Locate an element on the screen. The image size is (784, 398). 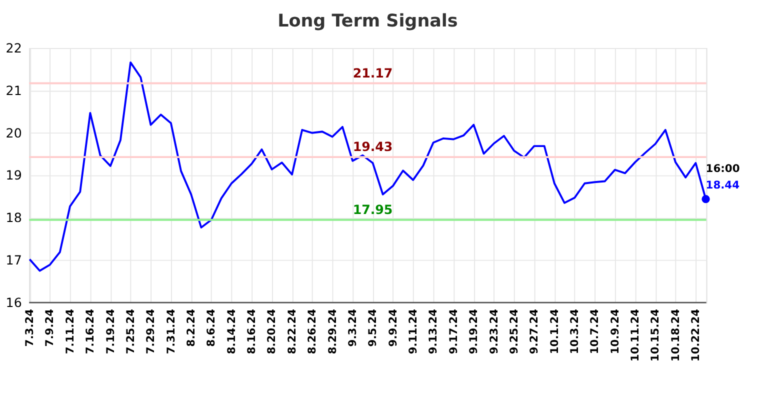
x-tick-label: 8.22.24 is located at coordinates (291, 331).